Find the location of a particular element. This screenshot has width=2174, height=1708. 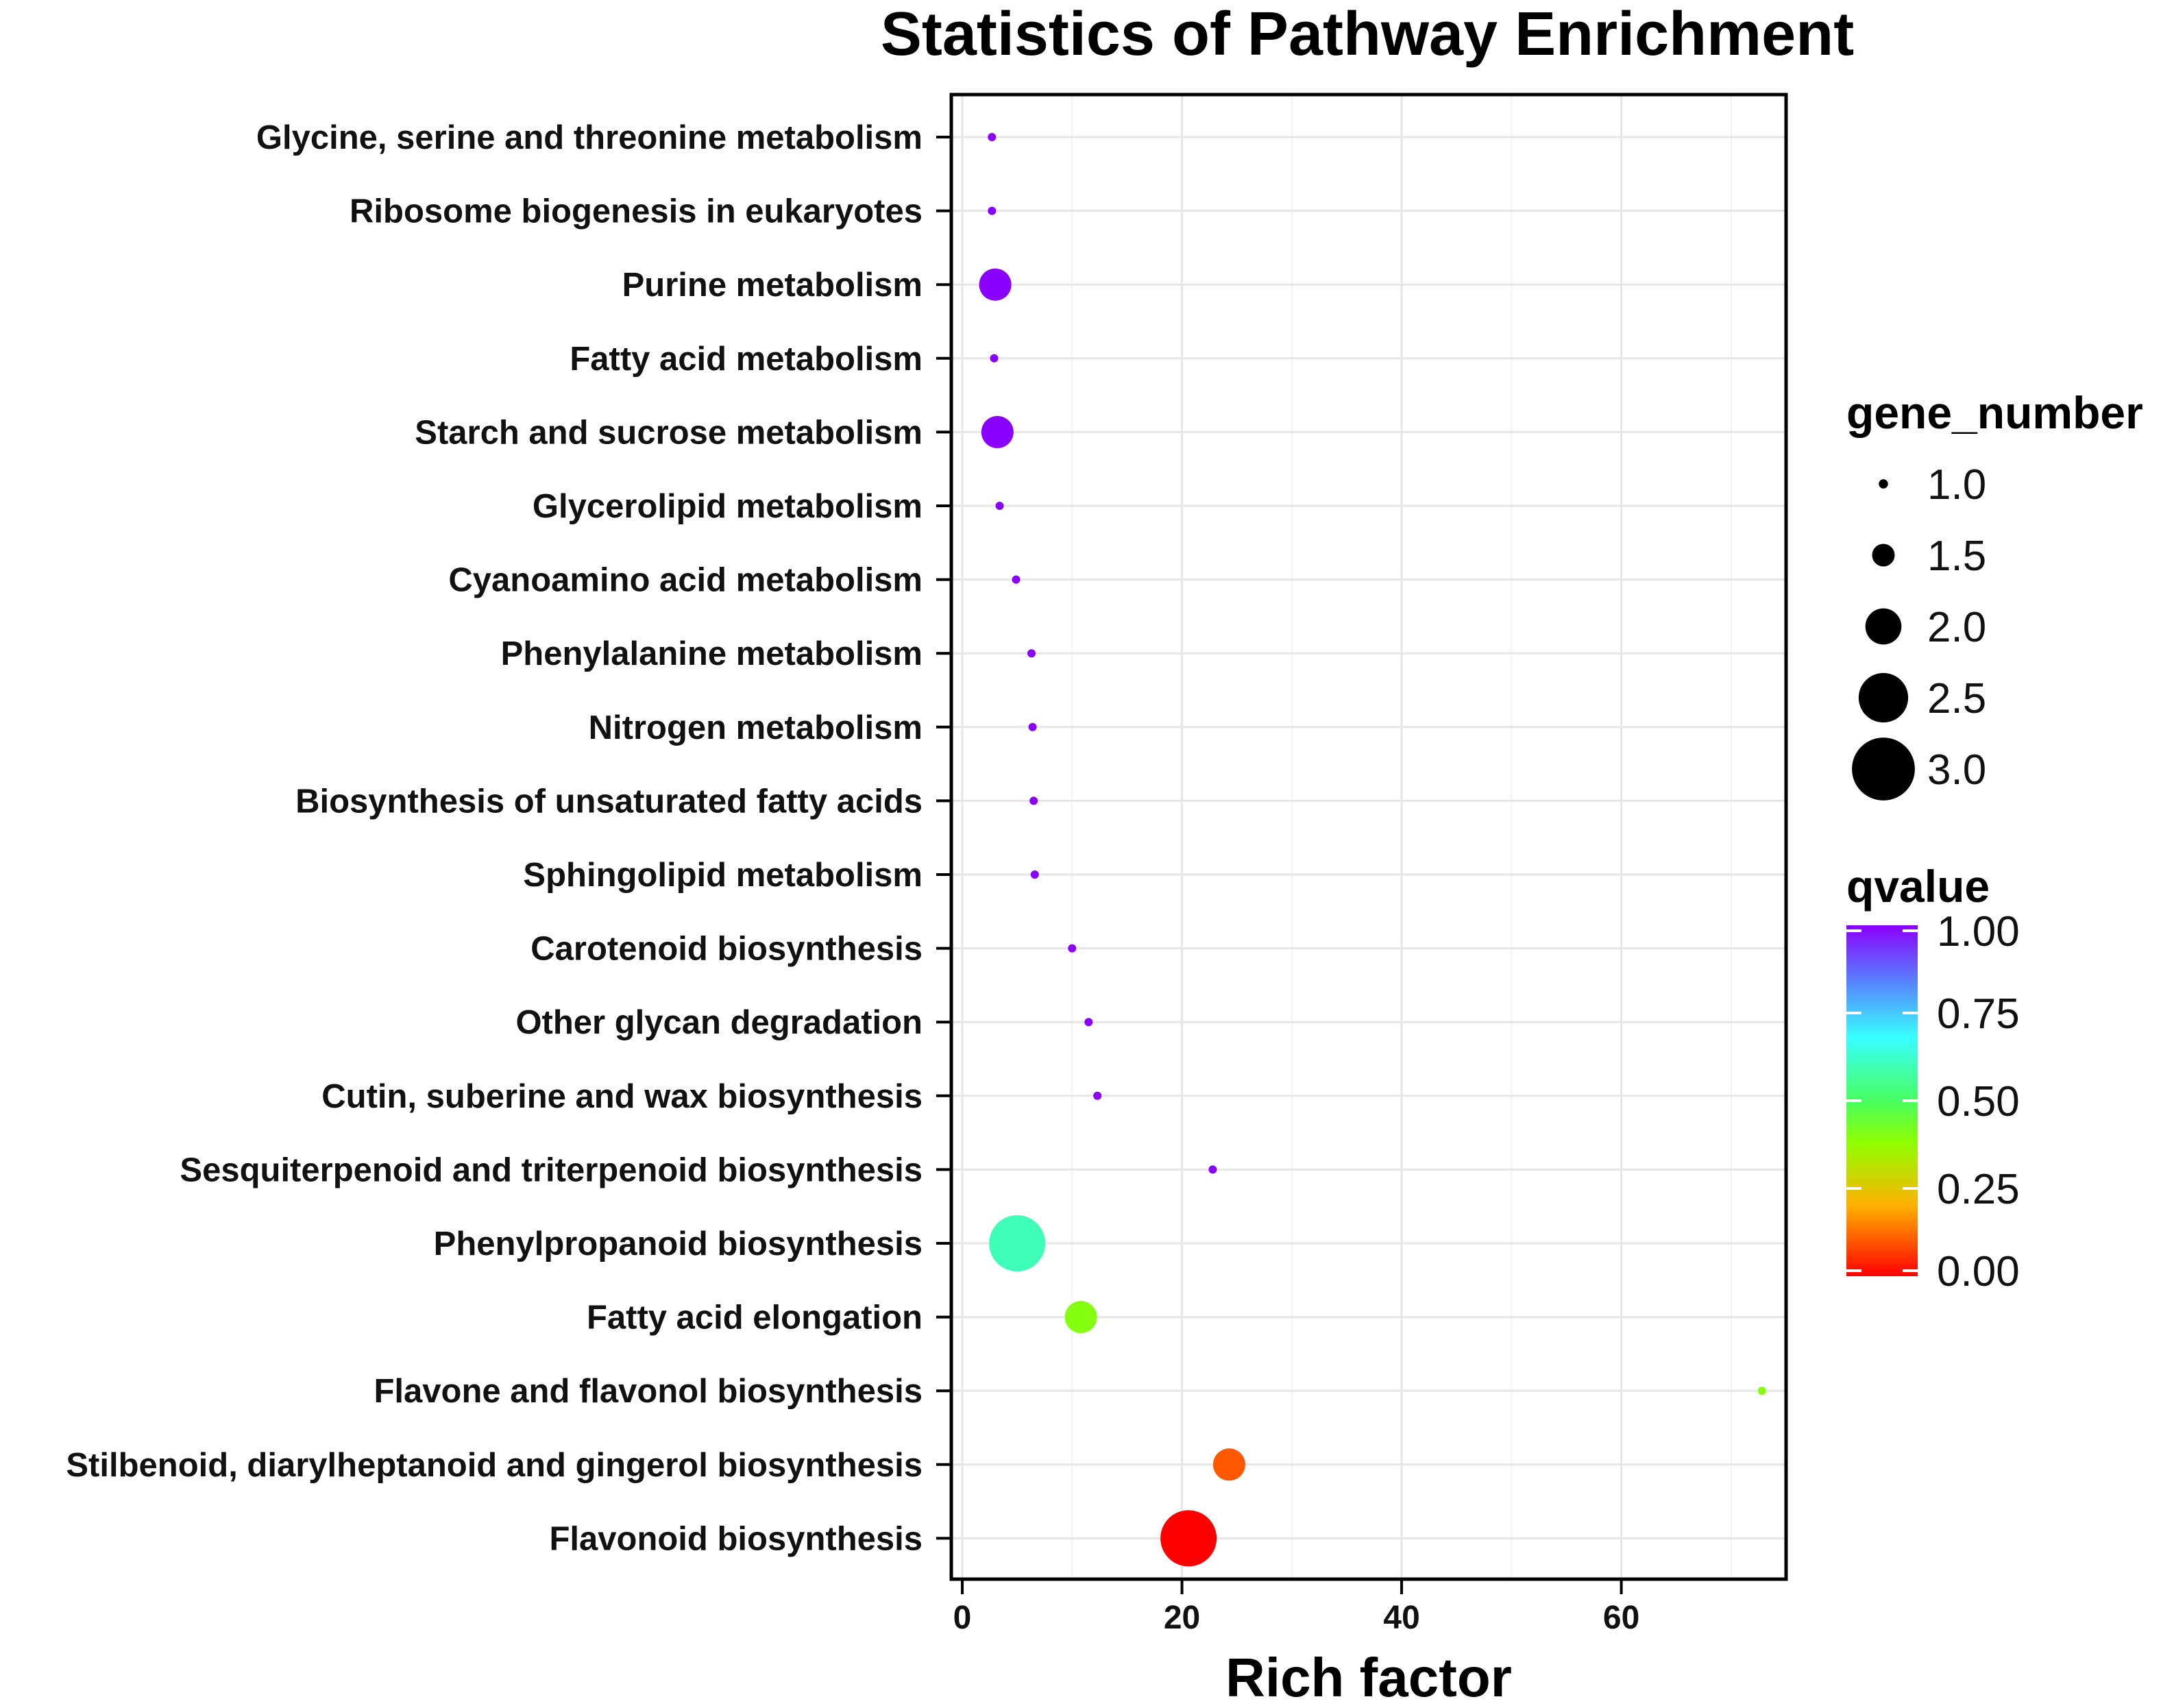

size-legend-label: 1.0 is located at coordinates (1957, 485).